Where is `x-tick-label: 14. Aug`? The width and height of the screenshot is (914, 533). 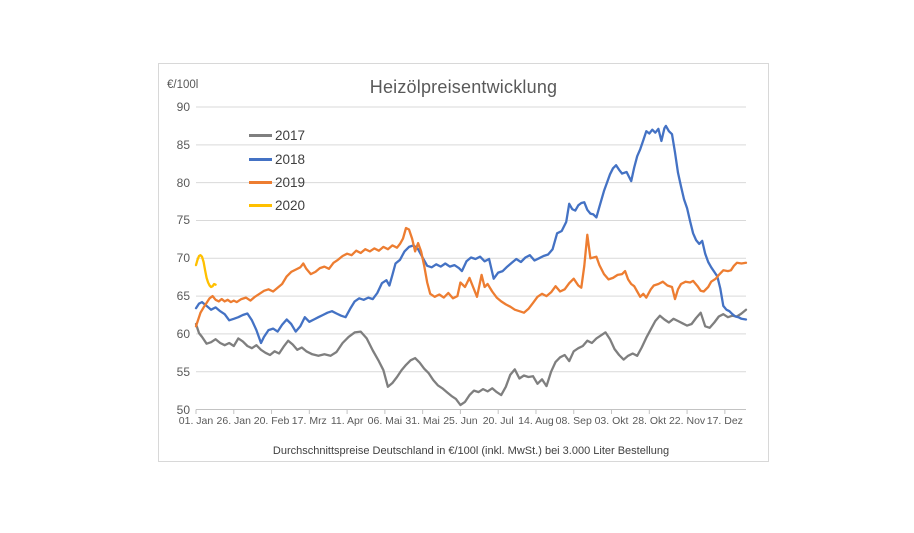
x-tick-label: 14. Aug is located at coordinates (536, 421).